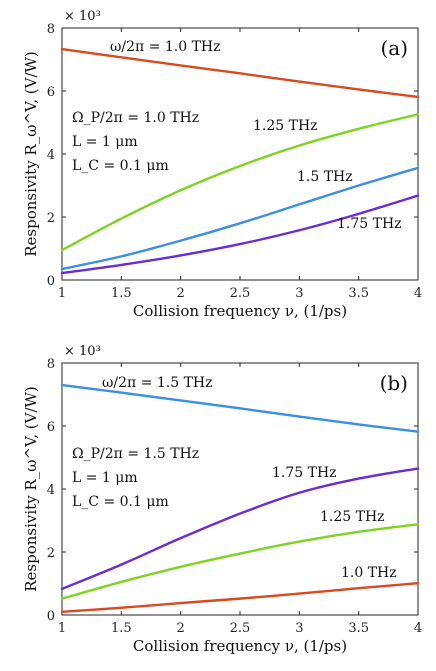  What do you see at coordinates (285, 126) in the screenshot?
I see `series-label-1: 1.25 THz` at bounding box center [285, 126].